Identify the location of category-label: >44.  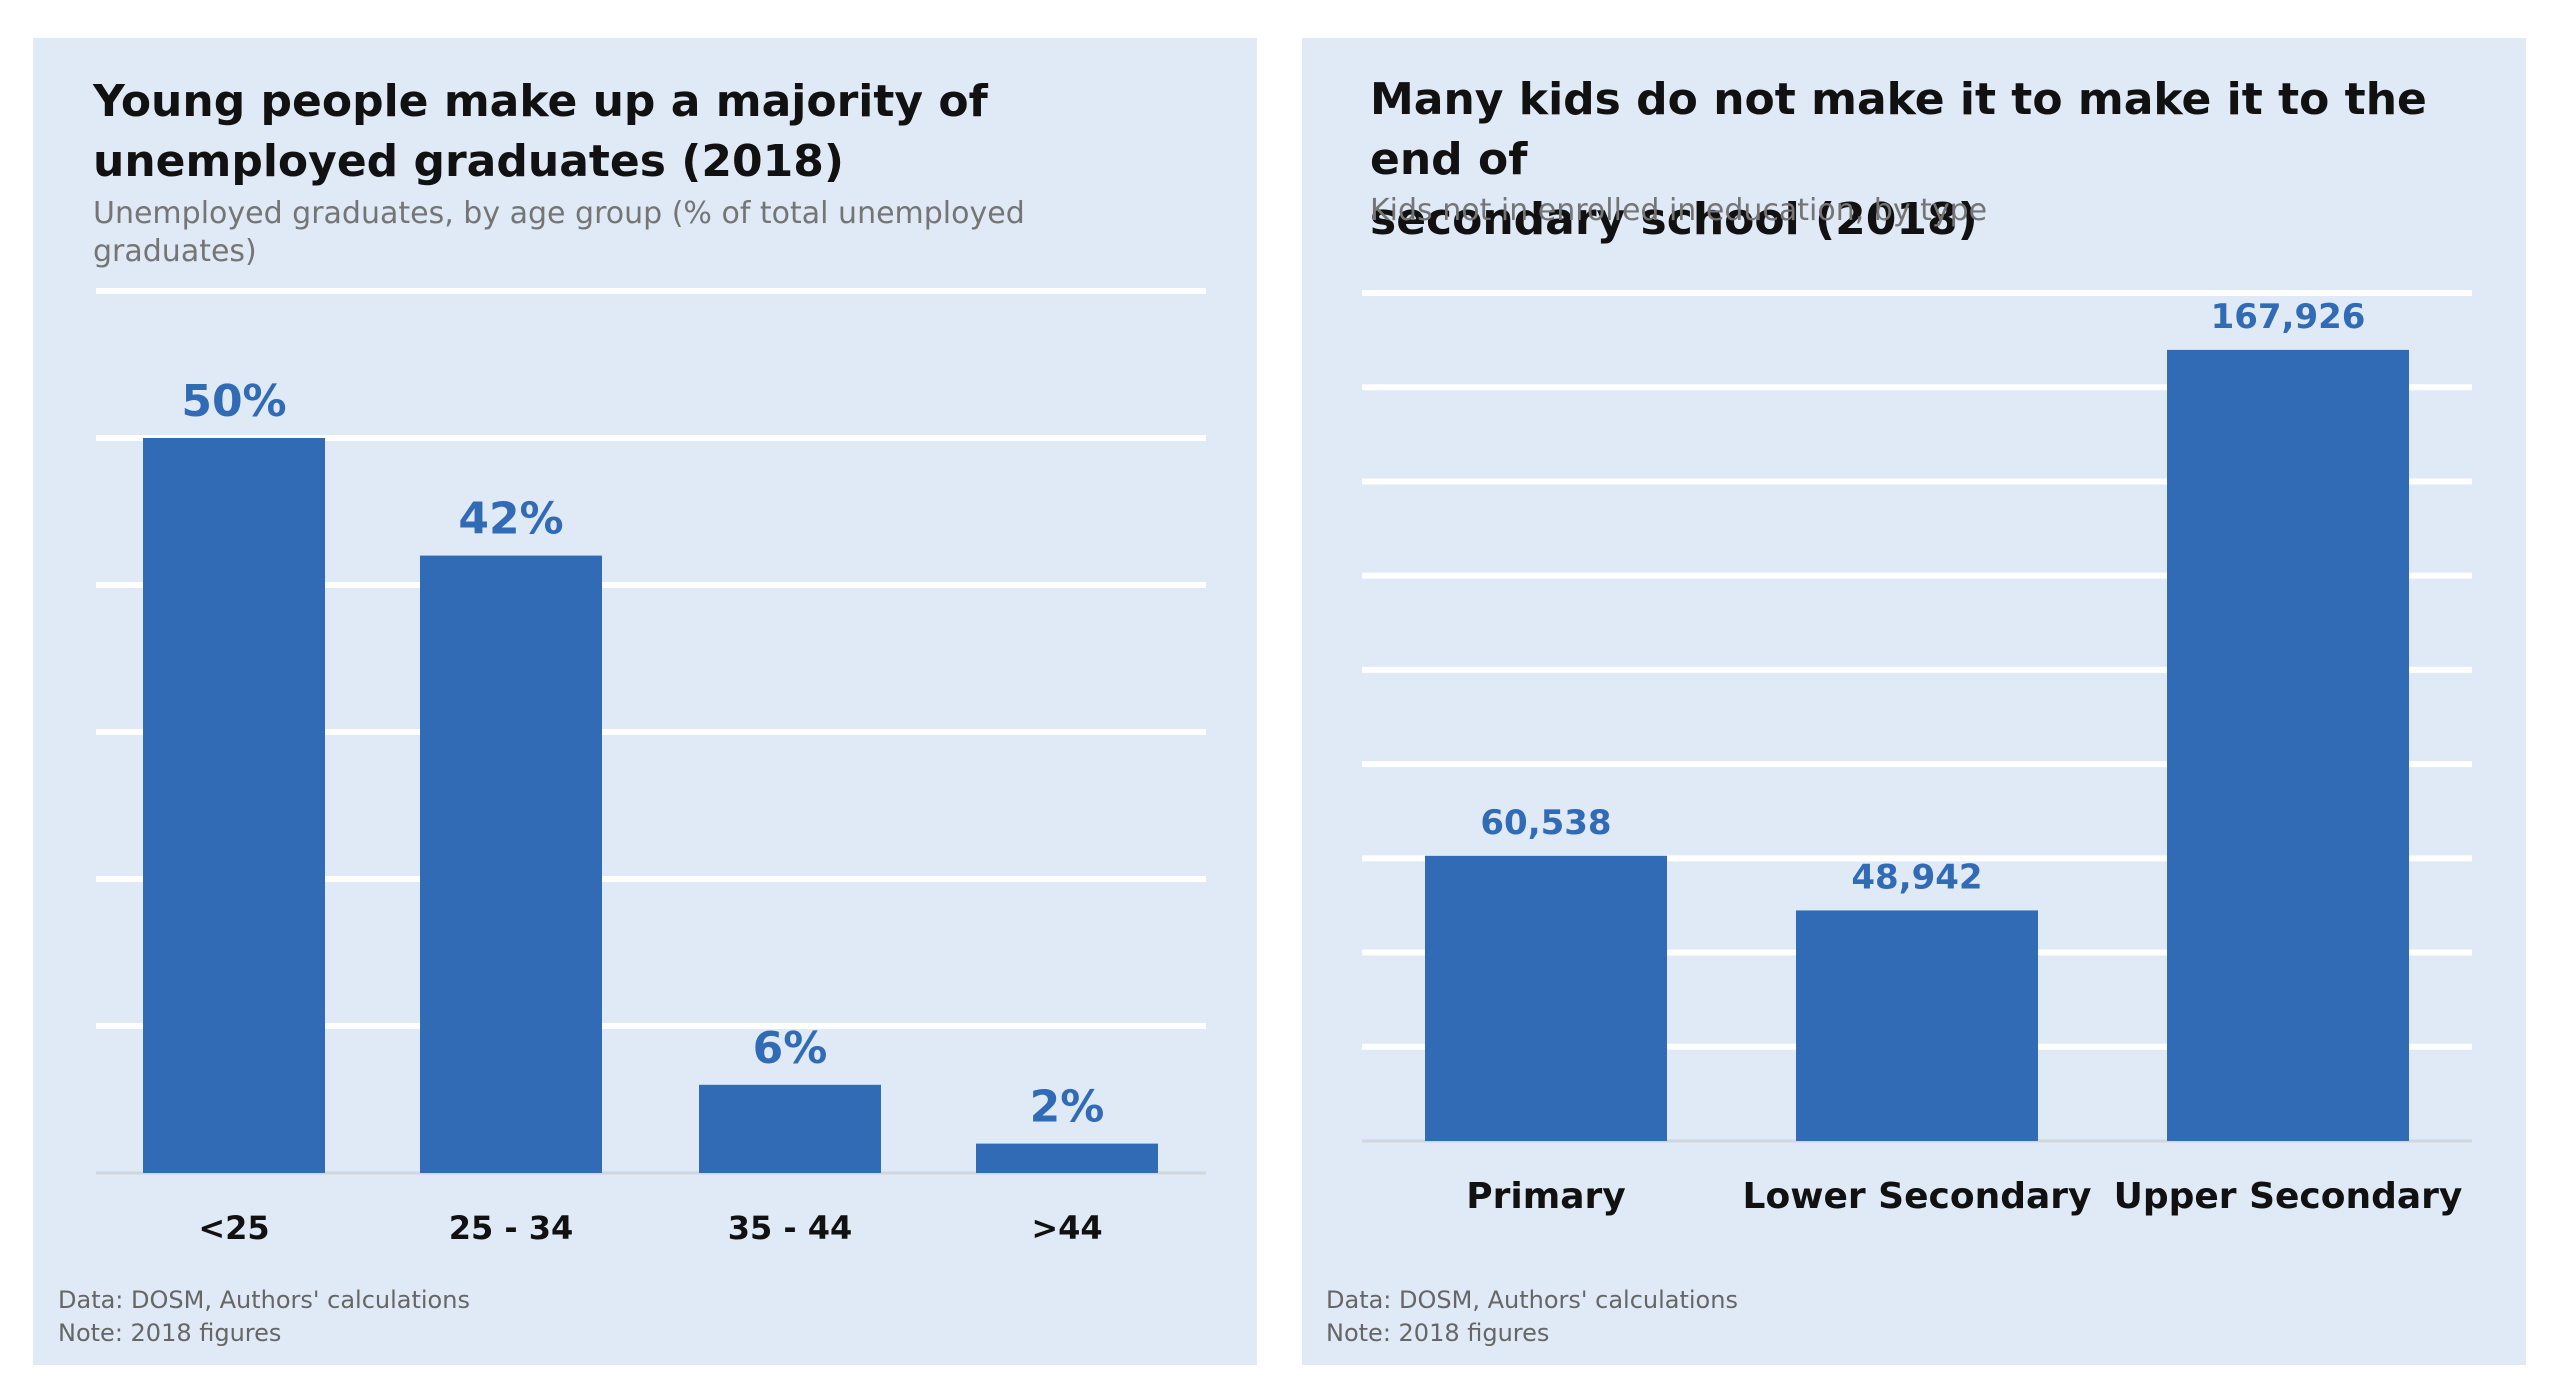
(1066, 1228).